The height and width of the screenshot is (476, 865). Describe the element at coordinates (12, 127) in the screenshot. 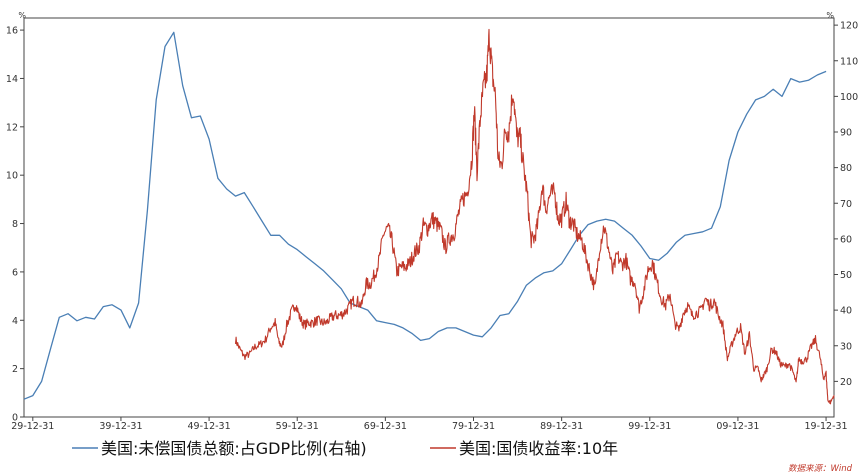

I see `left-tick-label: 12` at that location.